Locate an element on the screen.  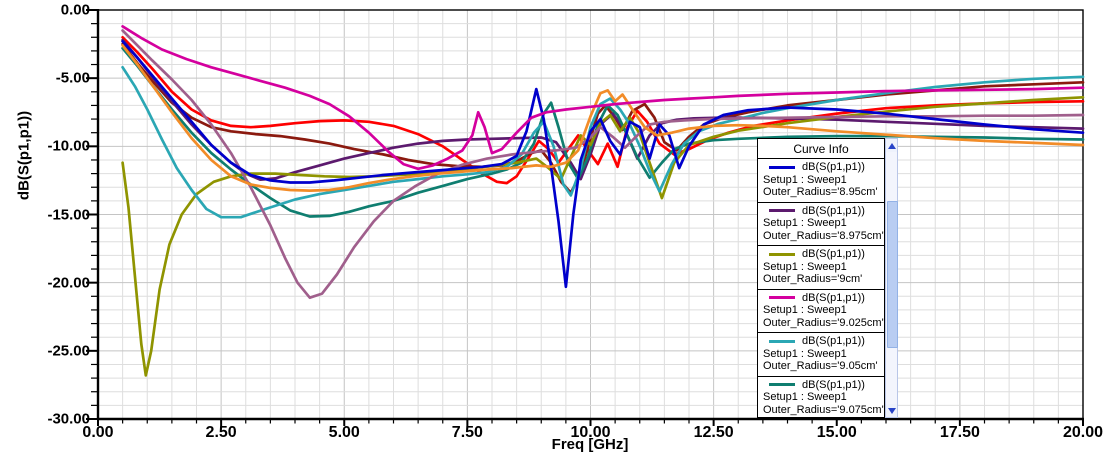
legend-title: Curve Info is located at coordinates (821, 149).